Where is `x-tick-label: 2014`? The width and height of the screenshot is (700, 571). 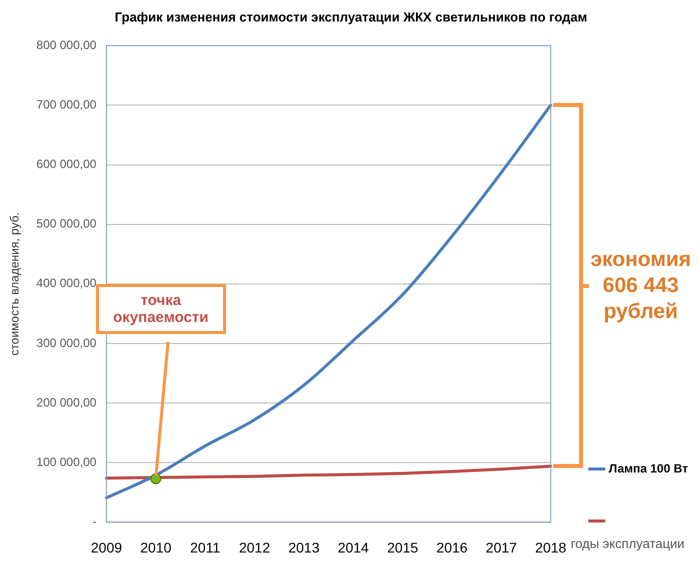
x-tick-label: 2014 is located at coordinates (354, 547).